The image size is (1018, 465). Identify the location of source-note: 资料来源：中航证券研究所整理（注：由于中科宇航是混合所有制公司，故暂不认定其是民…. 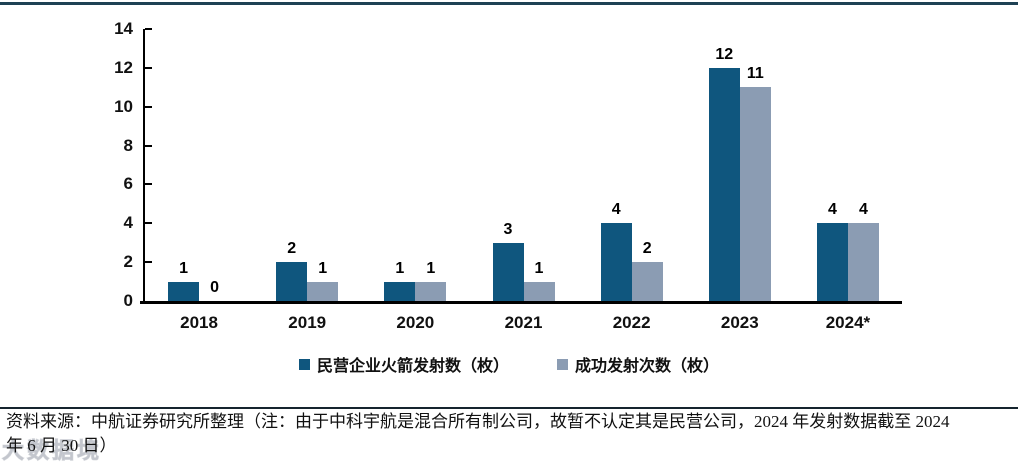
(510, 434).